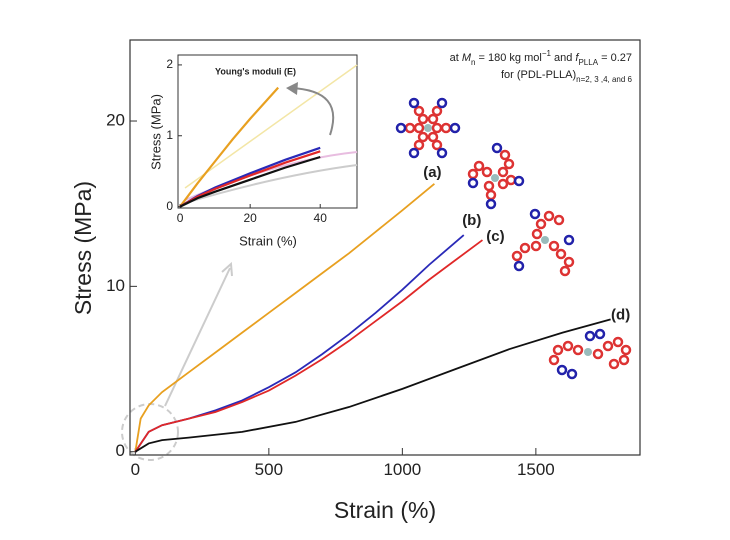 The width and height of the screenshot is (730, 540). I want to click on inset-frame, so click(267, 131).